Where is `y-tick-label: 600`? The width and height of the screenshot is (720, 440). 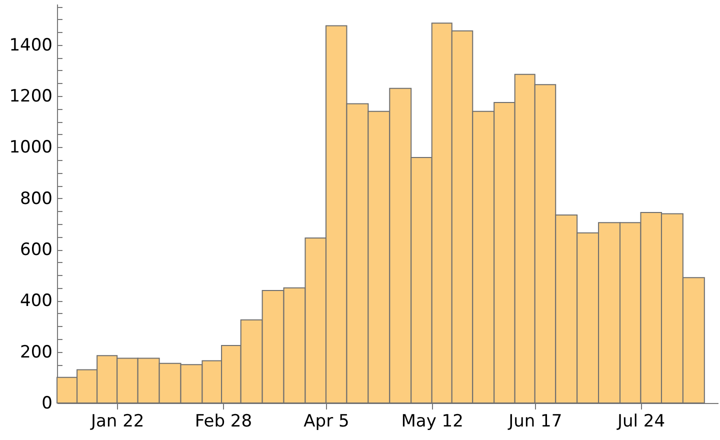
y-tick-label: 600 is located at coordinates (36, 250).